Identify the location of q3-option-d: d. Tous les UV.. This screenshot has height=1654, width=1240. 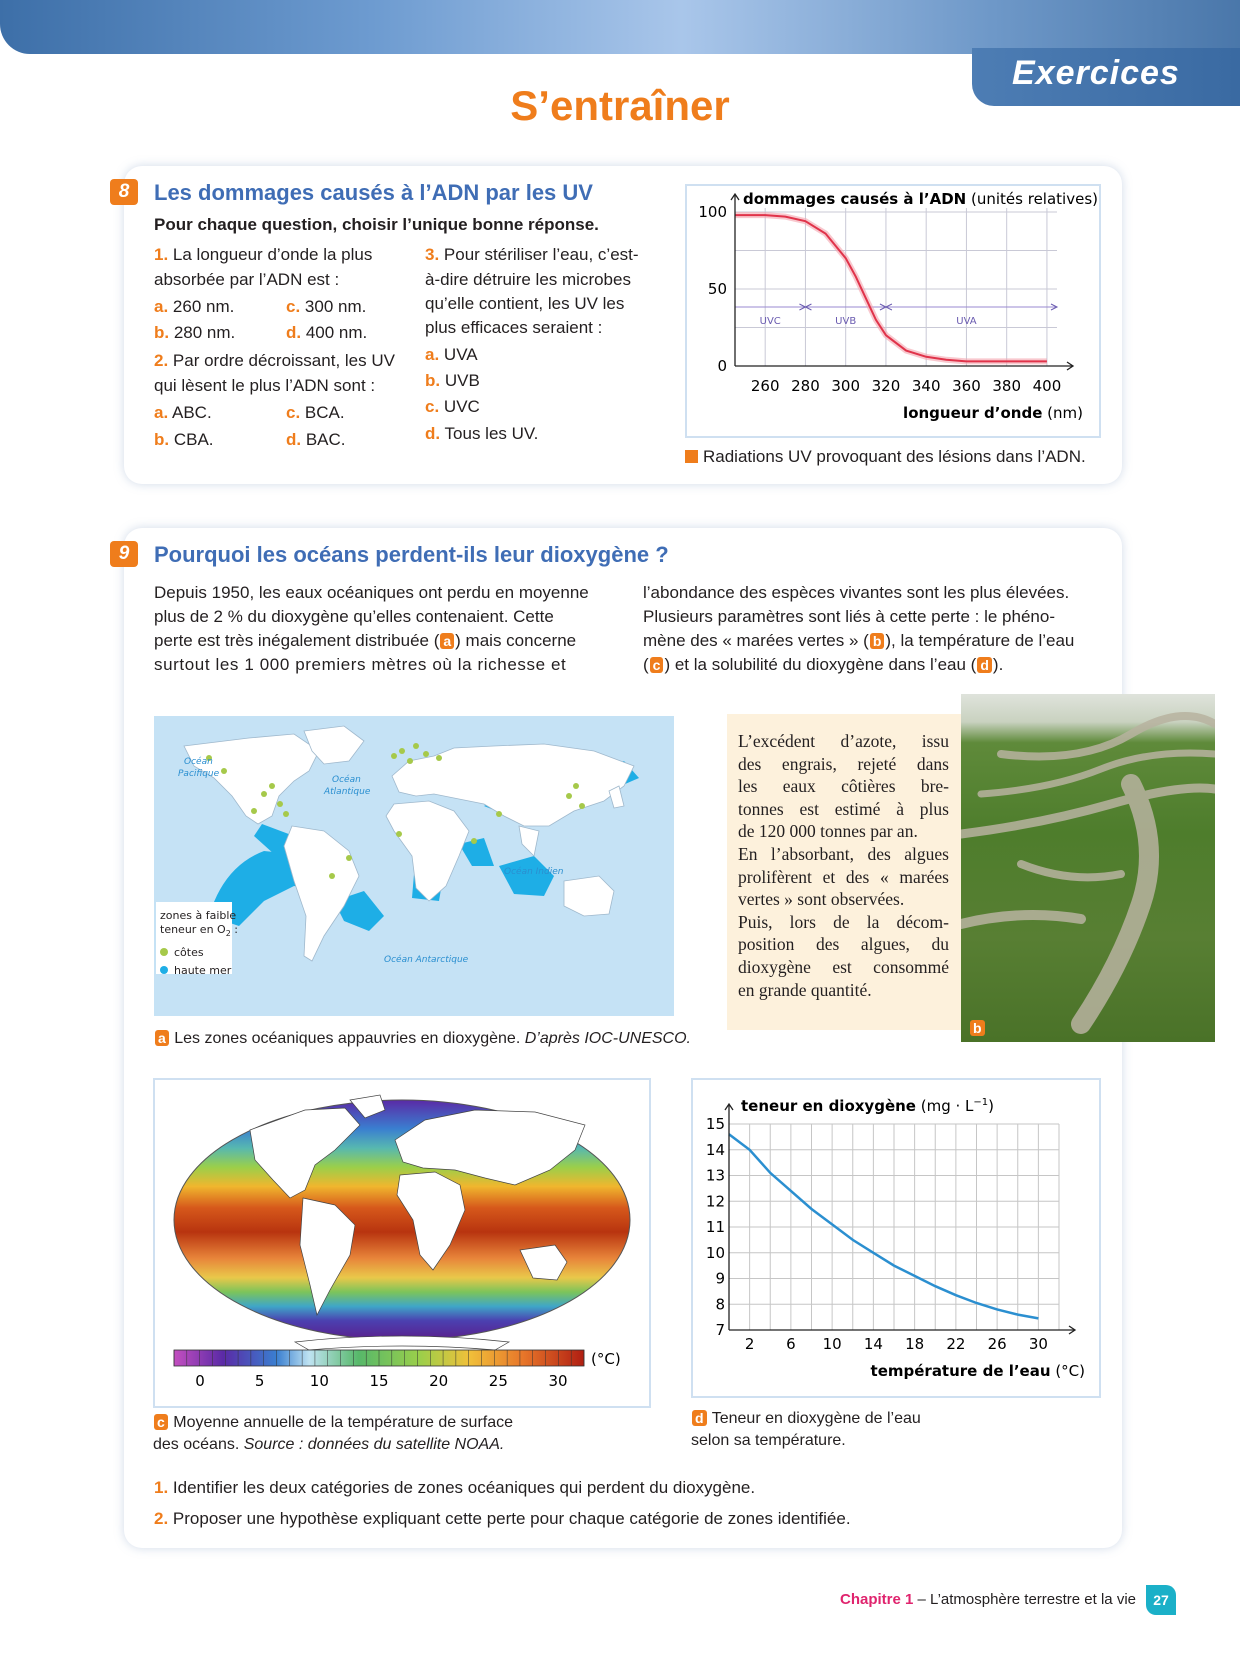
(481, 433).